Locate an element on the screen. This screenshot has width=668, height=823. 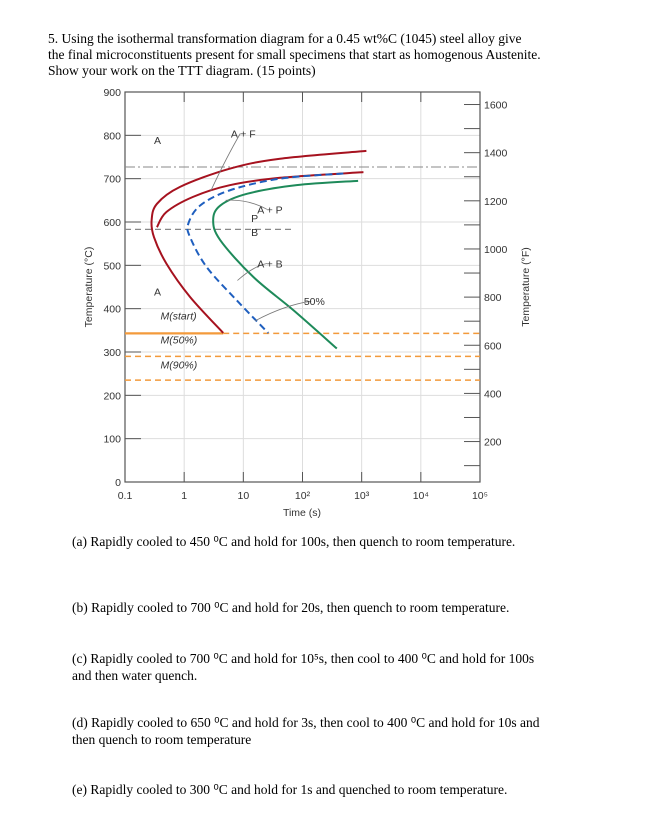
y-tick-label: 200 is located at coordinates (112, 396).